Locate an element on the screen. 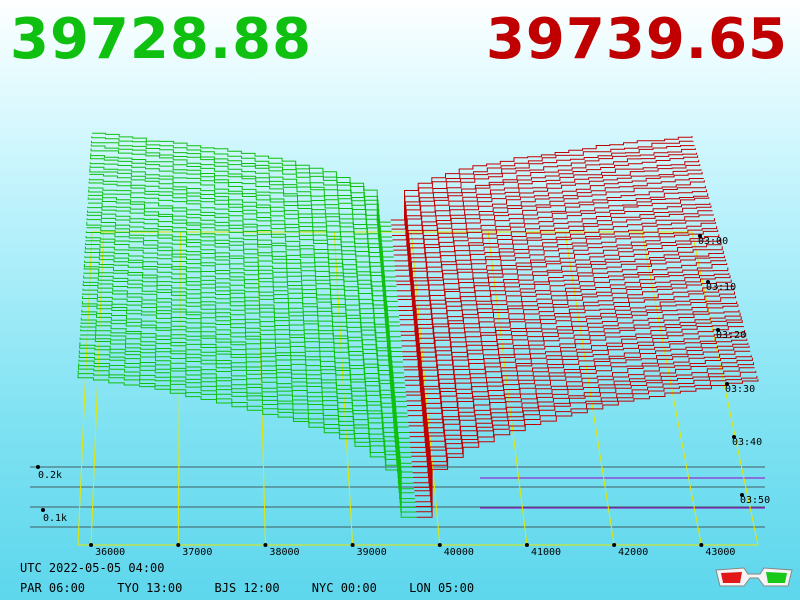 The image size is (800, 600). price-tick-label: 40000 is located at coordinates (459, 552).